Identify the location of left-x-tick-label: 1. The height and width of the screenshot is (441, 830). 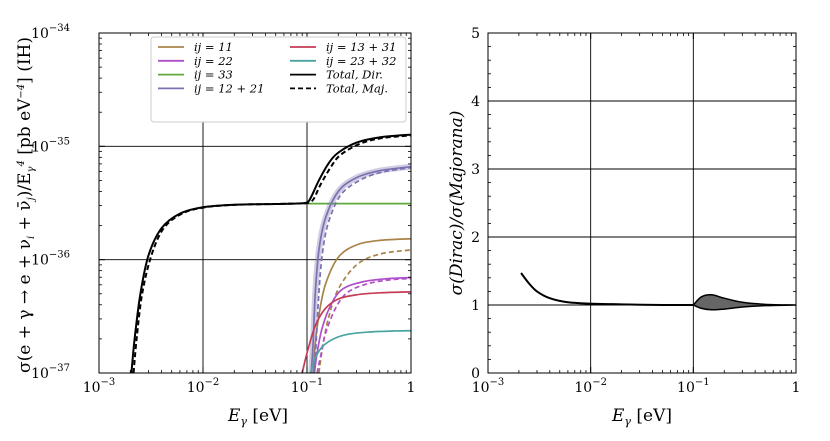
(411, 388).